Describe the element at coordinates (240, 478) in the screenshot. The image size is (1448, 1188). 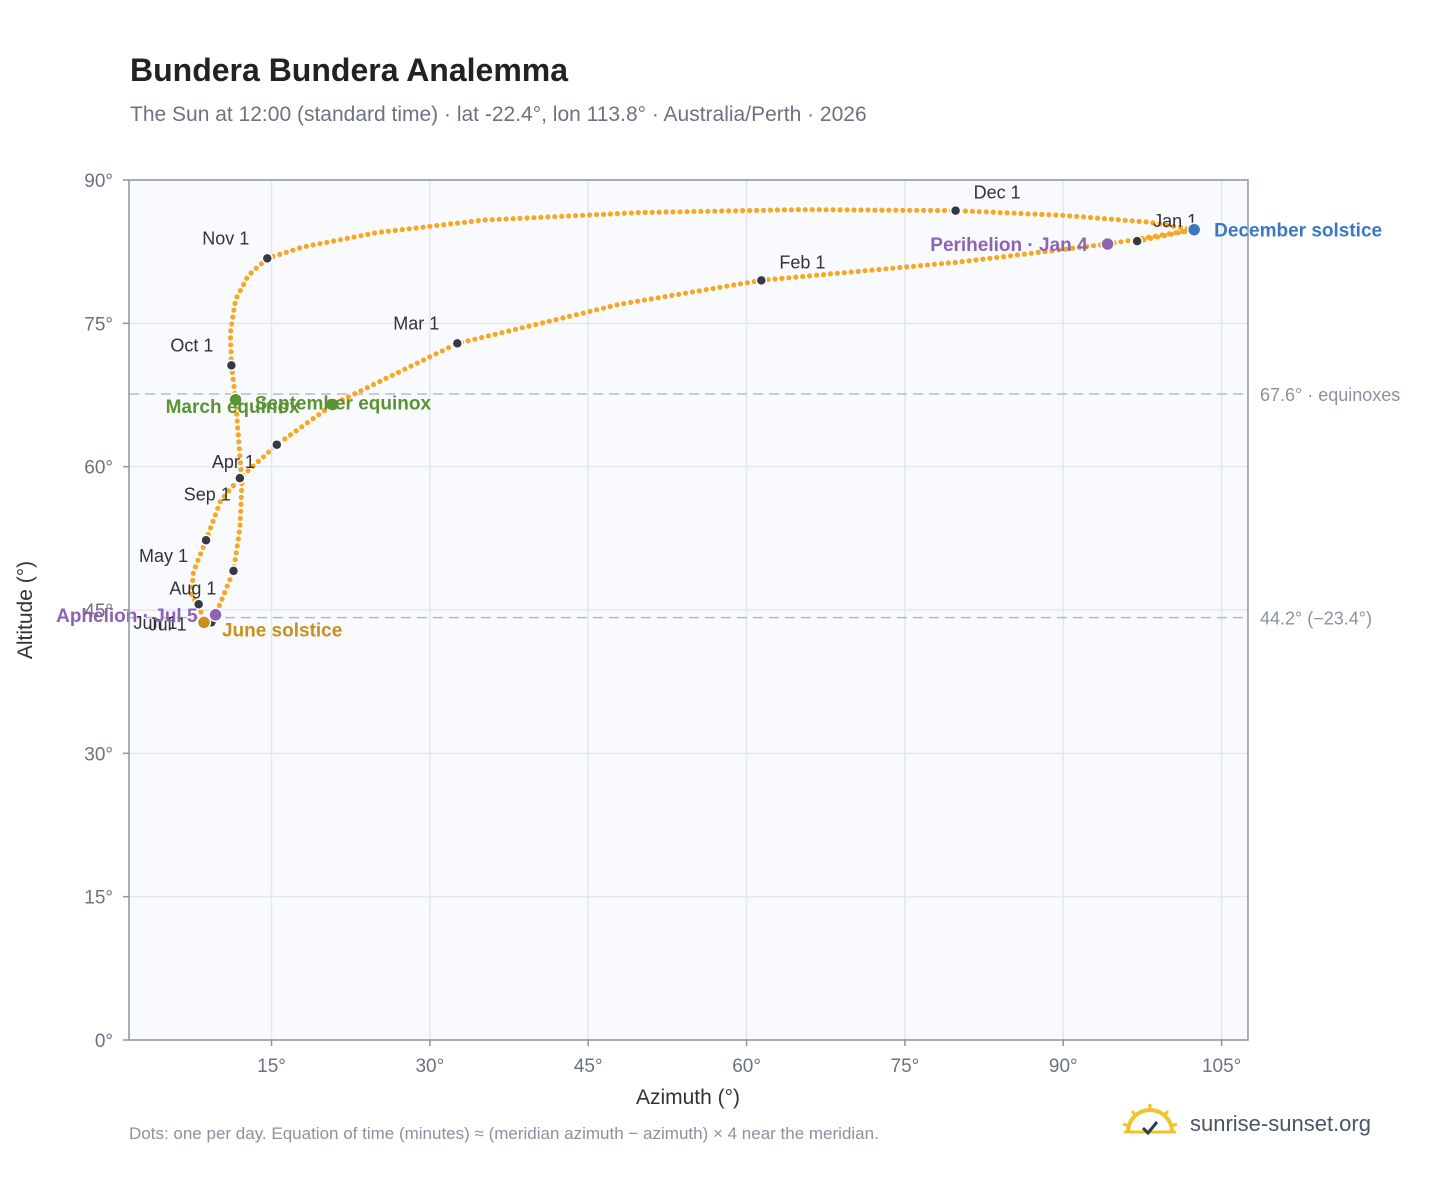
I see `month-marker-dot` at that location.